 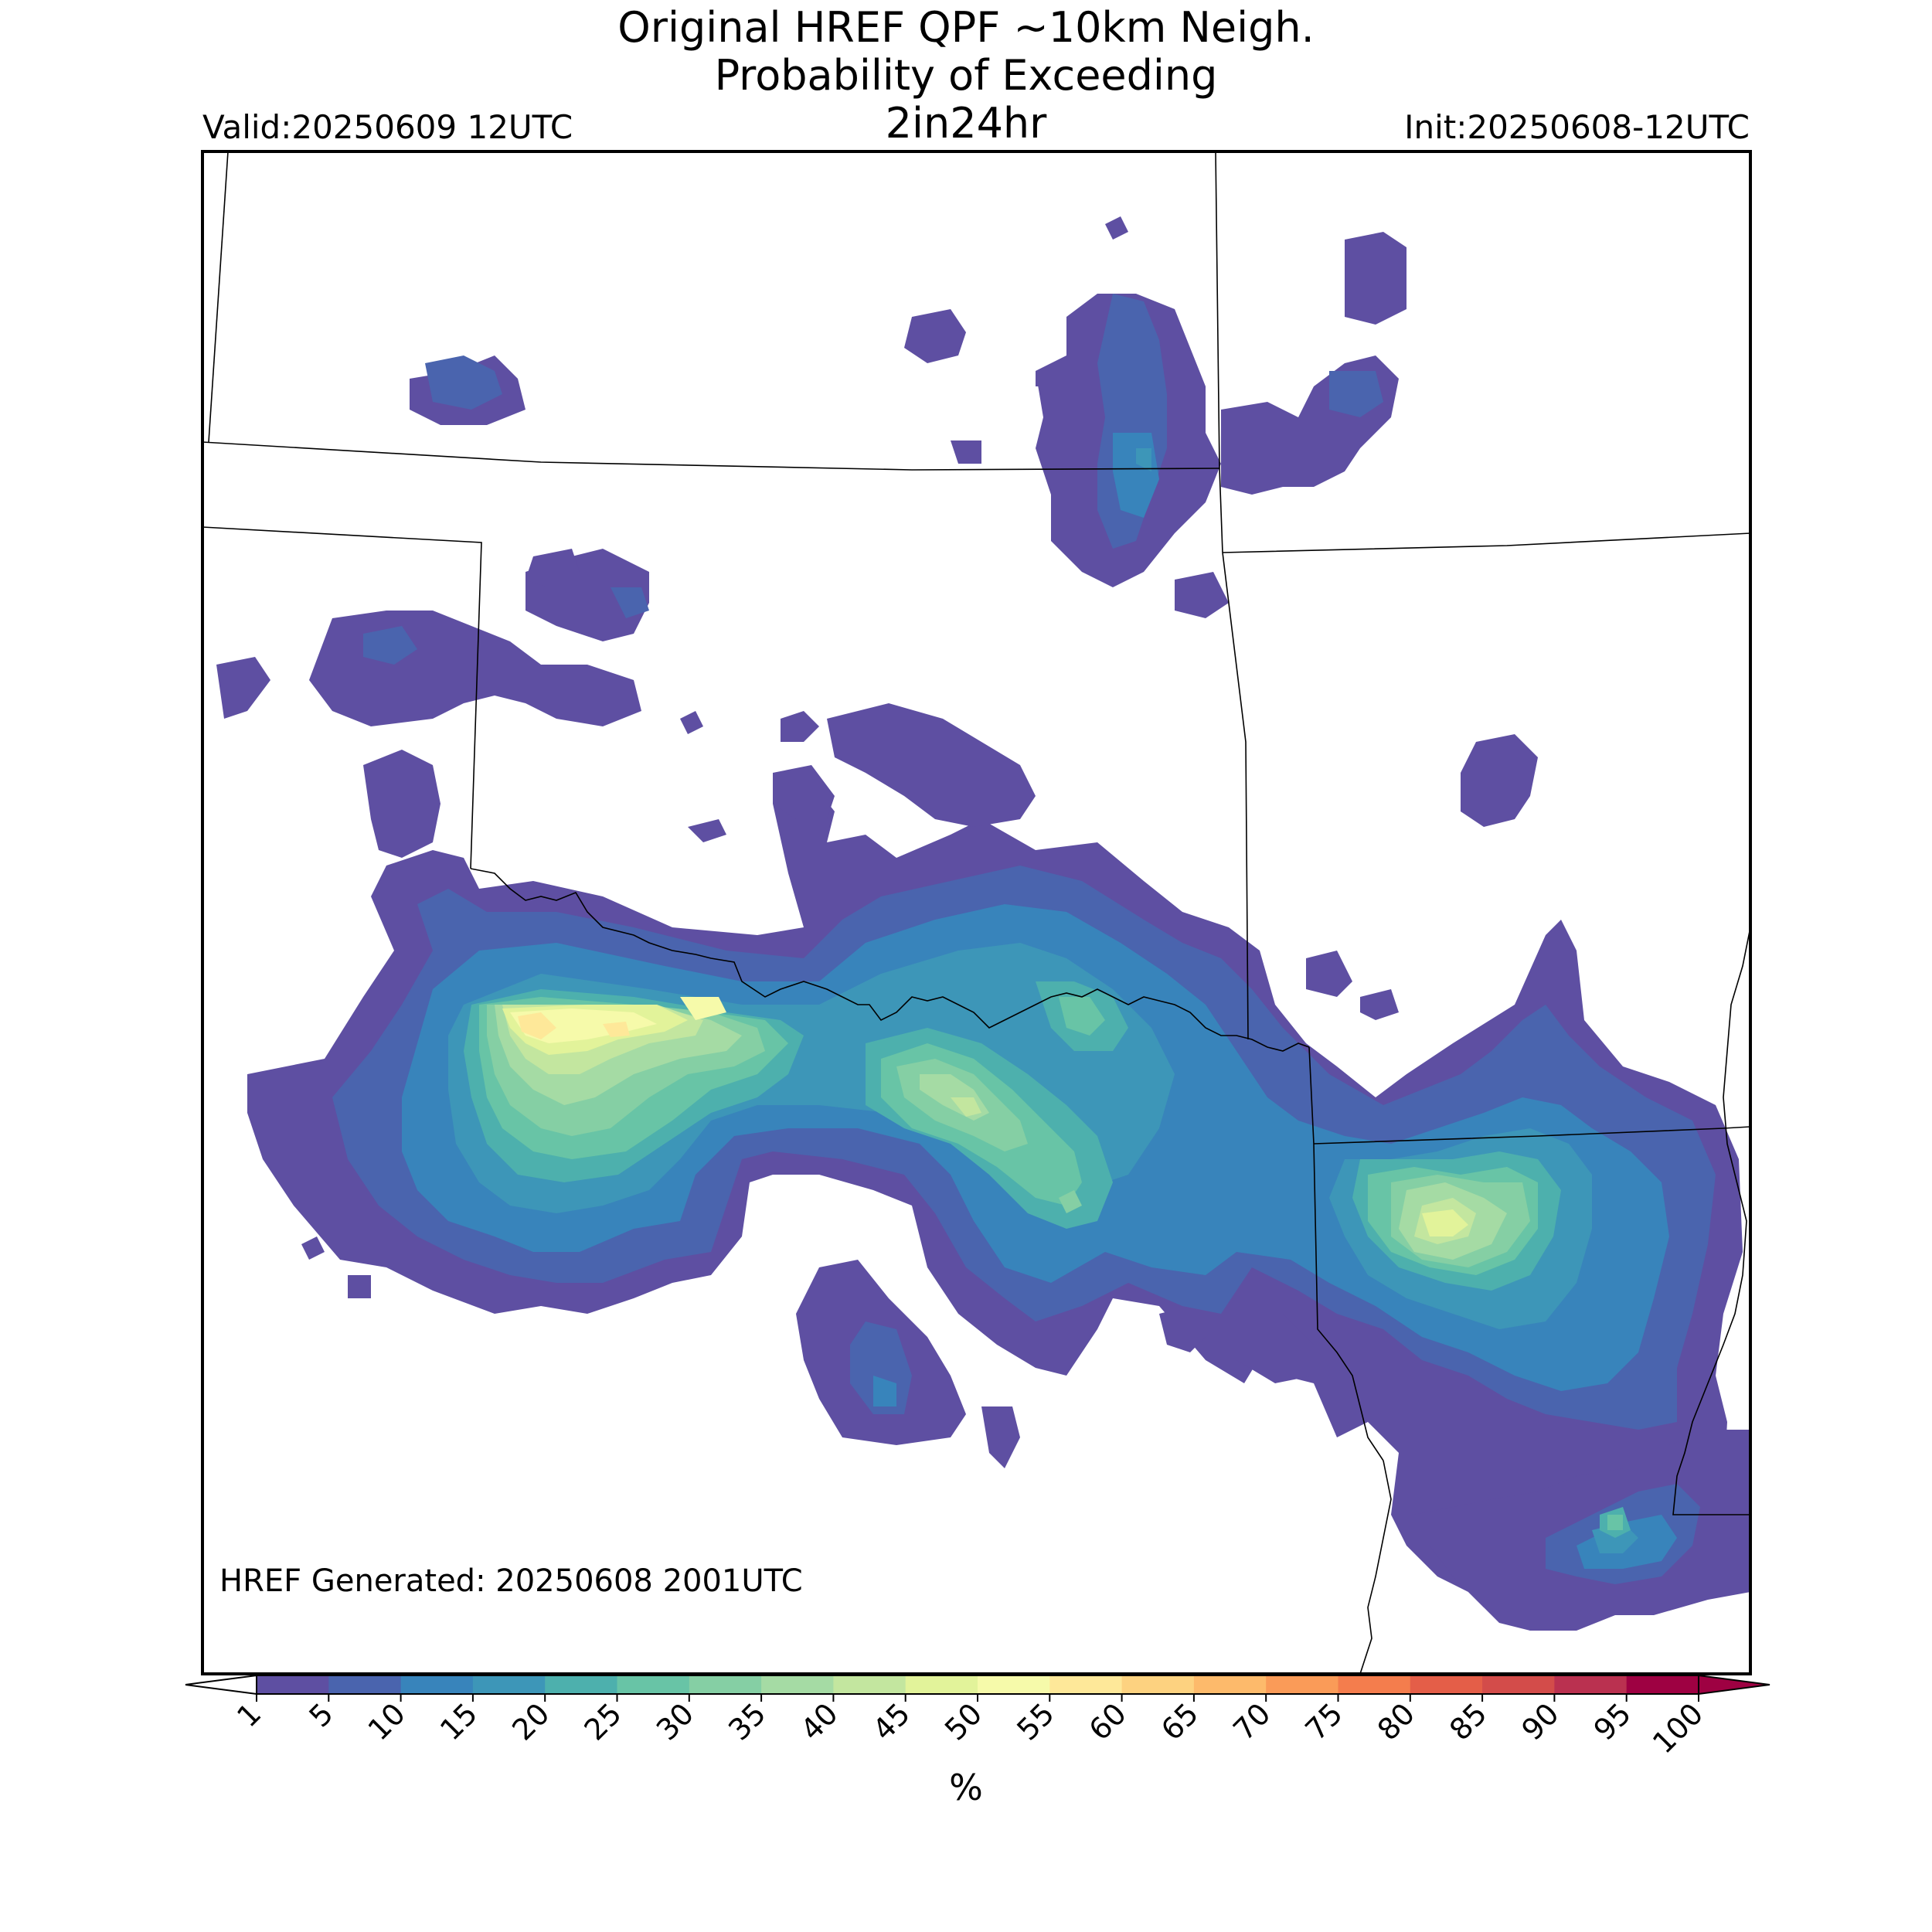 I want to click on map-title-line-3: 2in24hr, so click(x=966, y=124).